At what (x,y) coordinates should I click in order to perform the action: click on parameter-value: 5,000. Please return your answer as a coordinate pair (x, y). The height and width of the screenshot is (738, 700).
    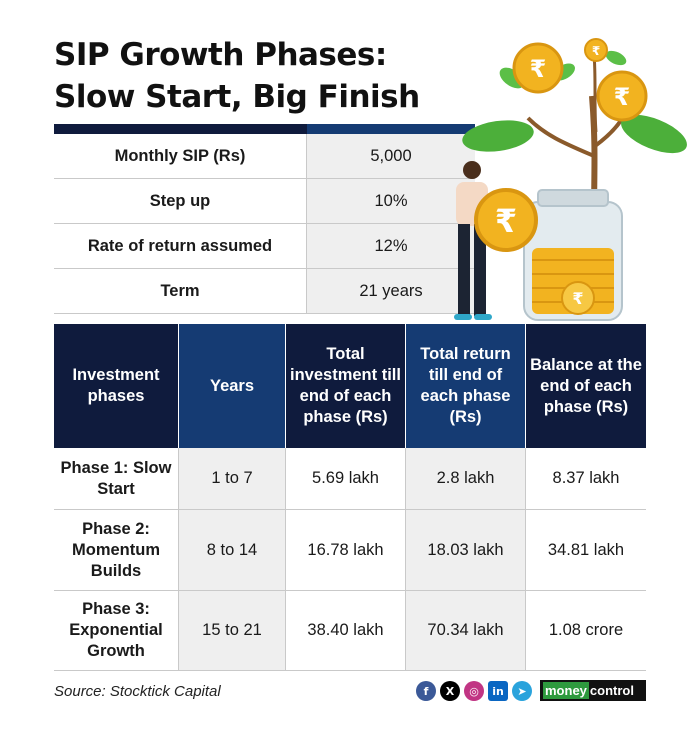
    Looking at the image, I should click on (391, 156).